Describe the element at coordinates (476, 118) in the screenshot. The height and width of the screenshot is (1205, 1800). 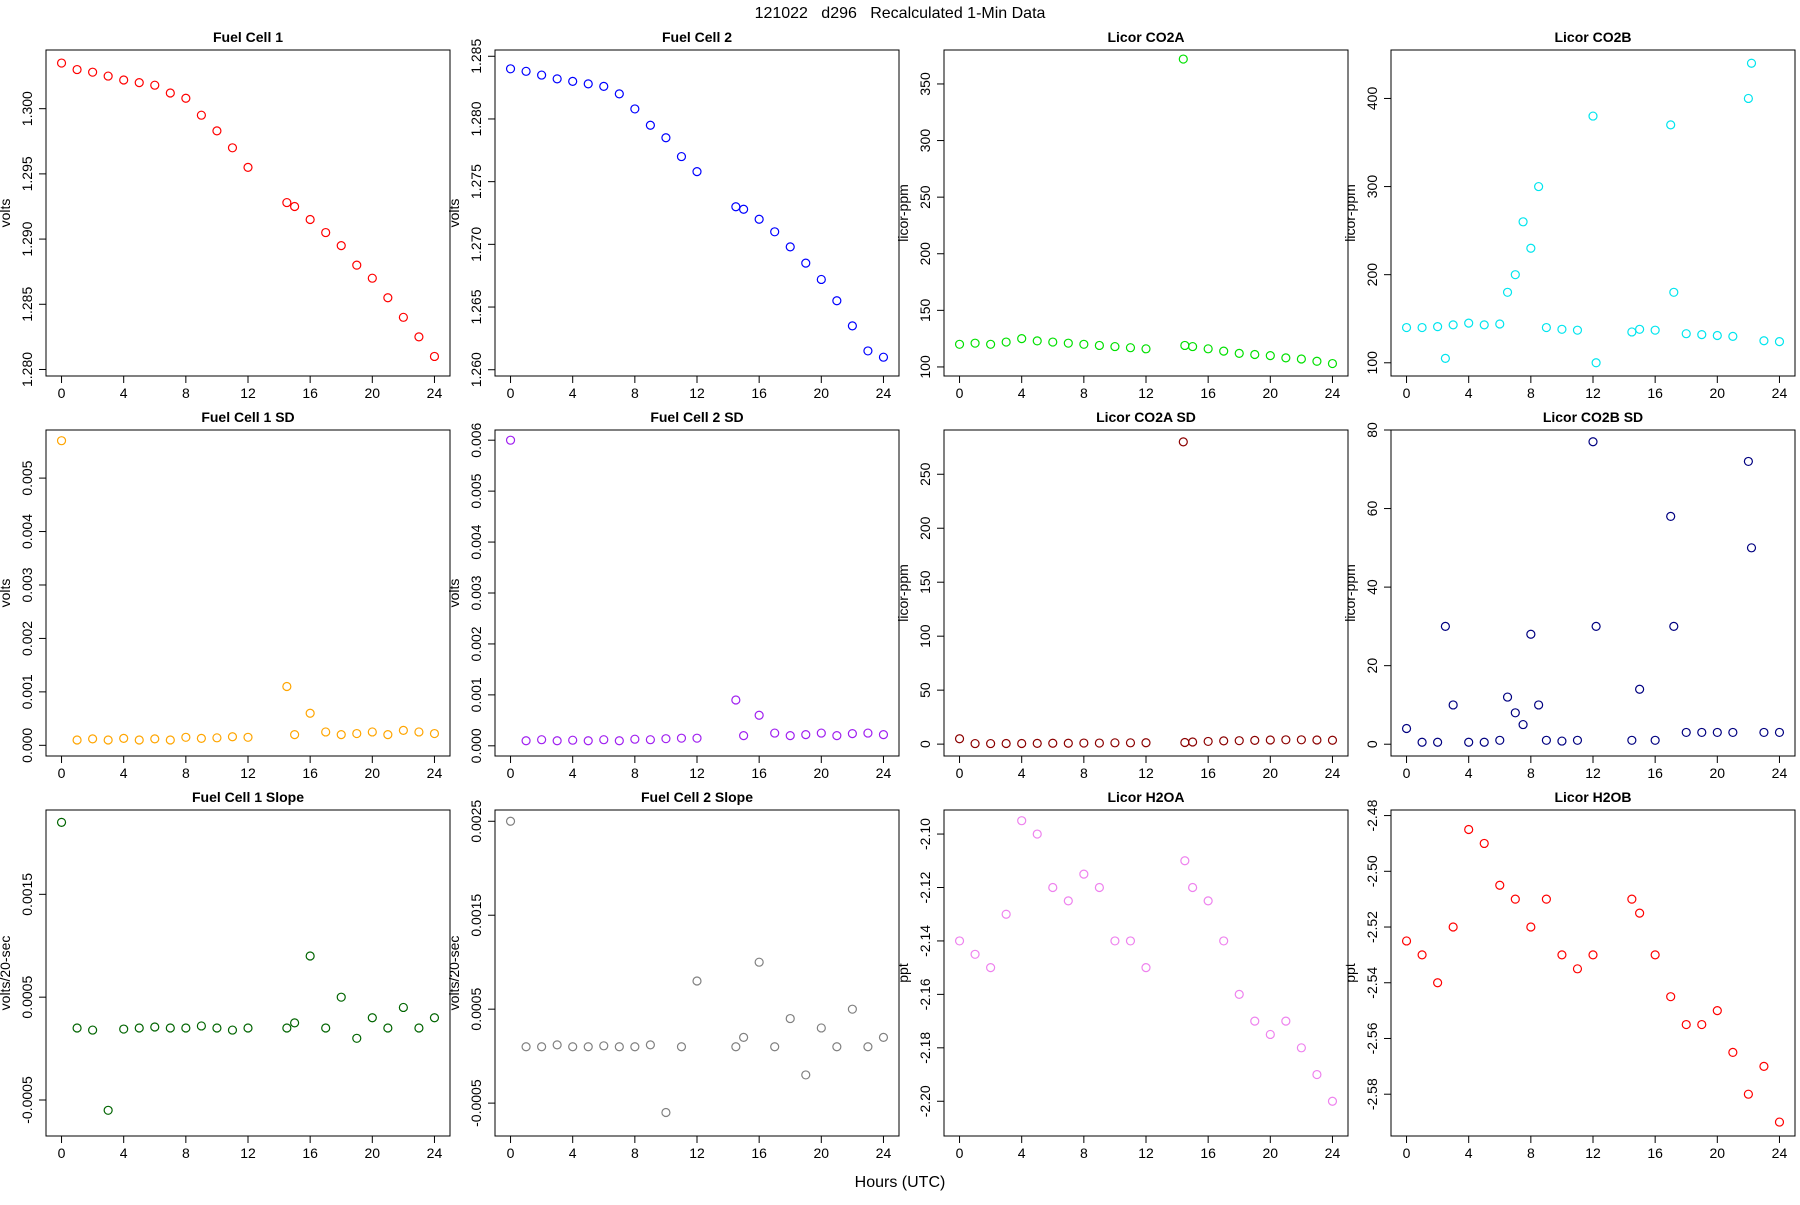
I see `y-tick-label: 1.280` at that location.